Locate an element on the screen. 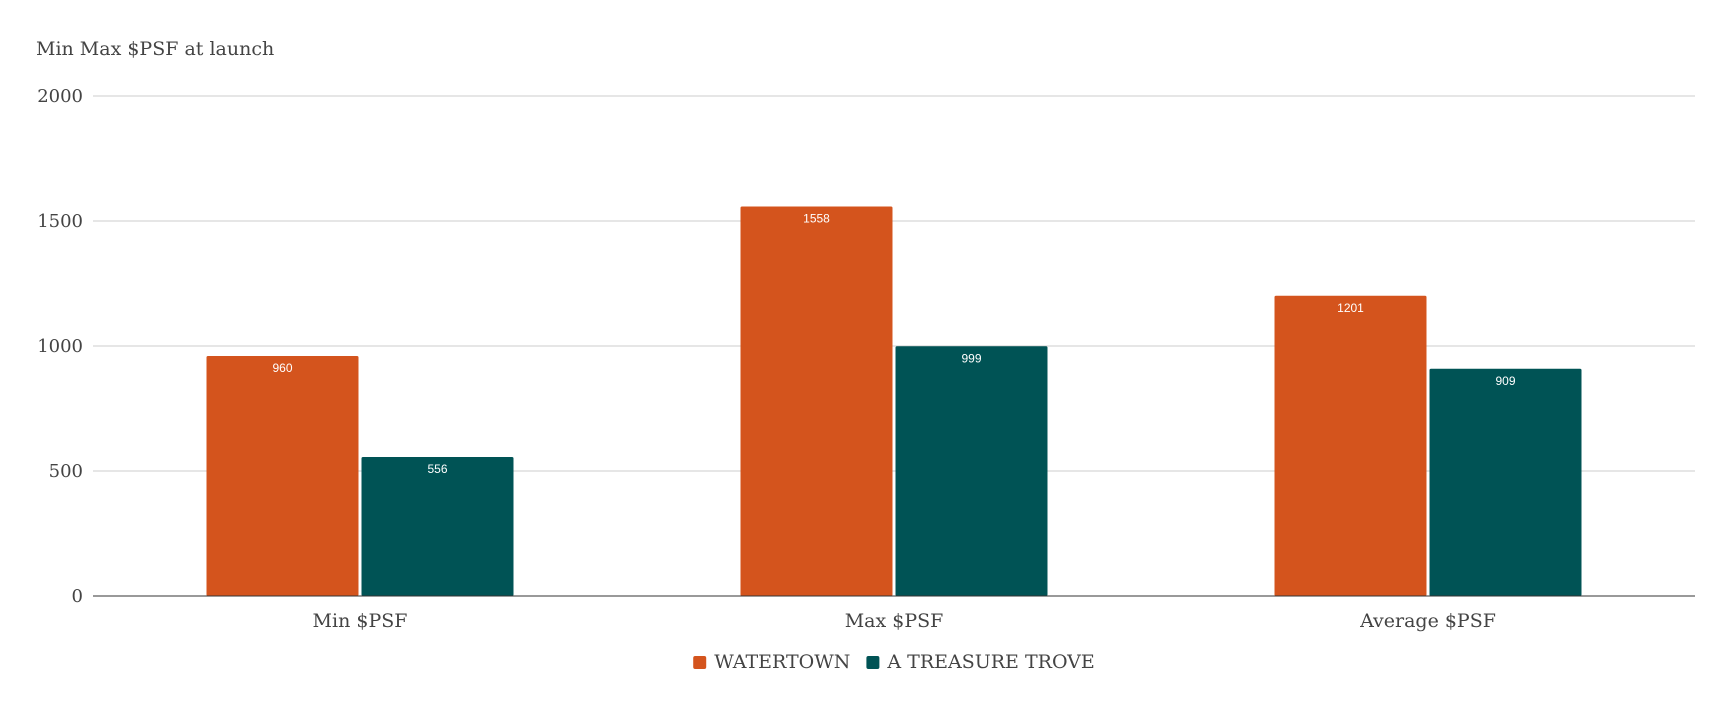  x-axis-categories: Min $PSF Max $PSF Average $PSF is located at coordinates (904, 621).